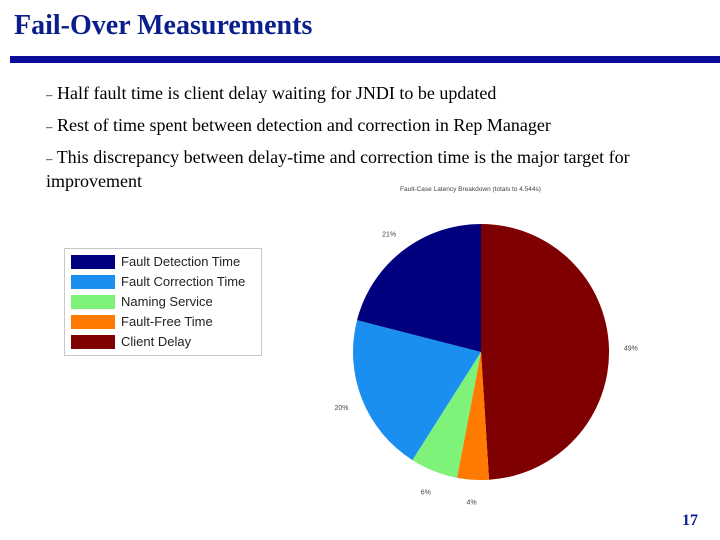 This screenshot has height=540, width=720. What do you see at coordinates (156, 341) in the screenshot?
I see `legend-label: Client Delay` at bounding box center [156, 341].